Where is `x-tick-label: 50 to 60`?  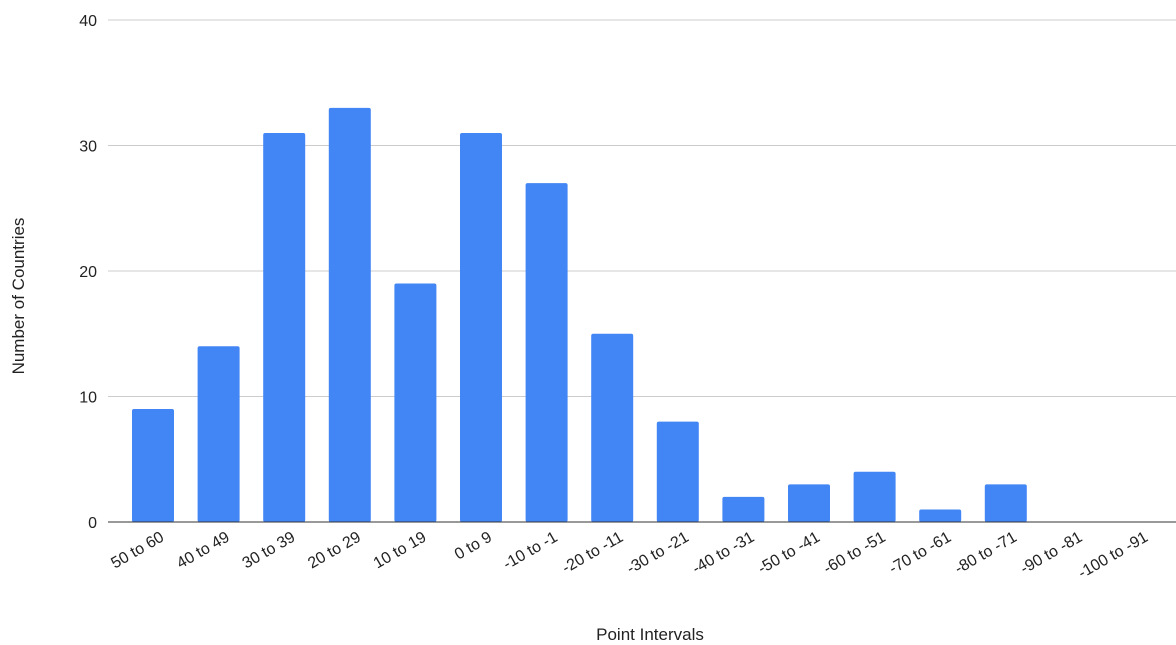
x-tick-label: 50 to 60 is located at coordinates (137, 551).